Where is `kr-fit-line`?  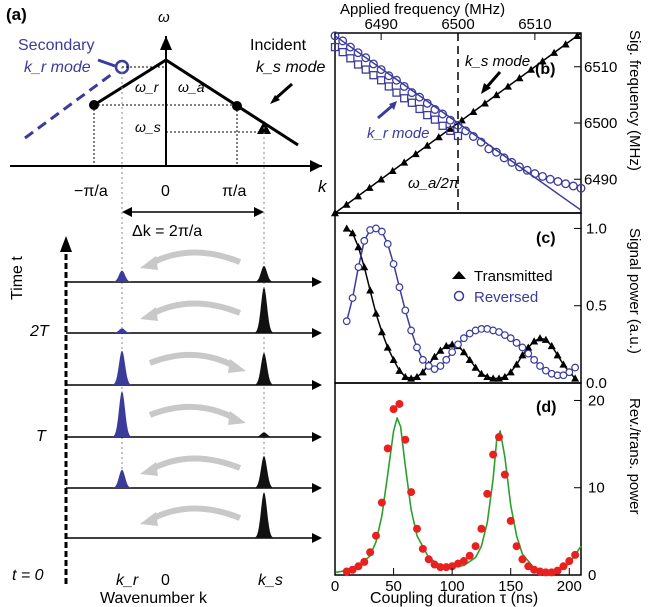 kr-fit-line is located at coordinates (458, 123).